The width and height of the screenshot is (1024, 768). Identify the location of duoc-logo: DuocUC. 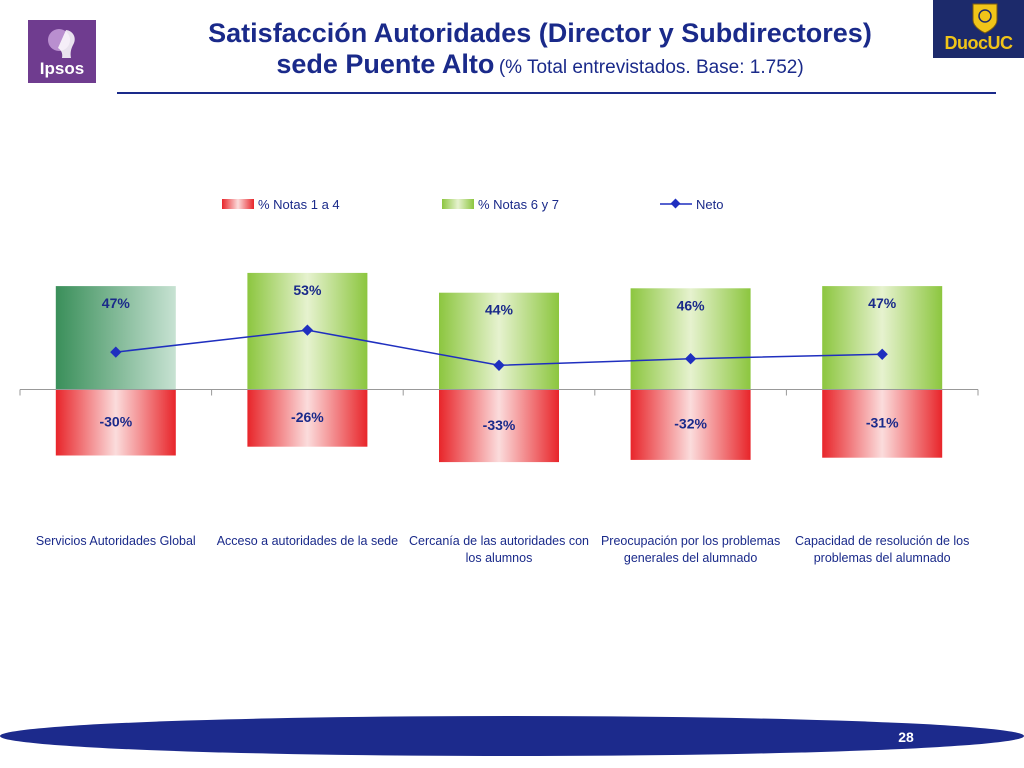
(978, 29).